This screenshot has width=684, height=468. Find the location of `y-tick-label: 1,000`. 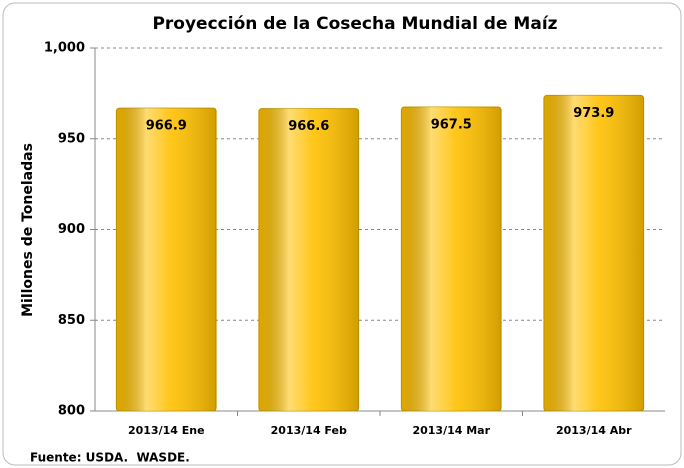

y-tick-label: 1,000 is located at coordinates (64, 48).